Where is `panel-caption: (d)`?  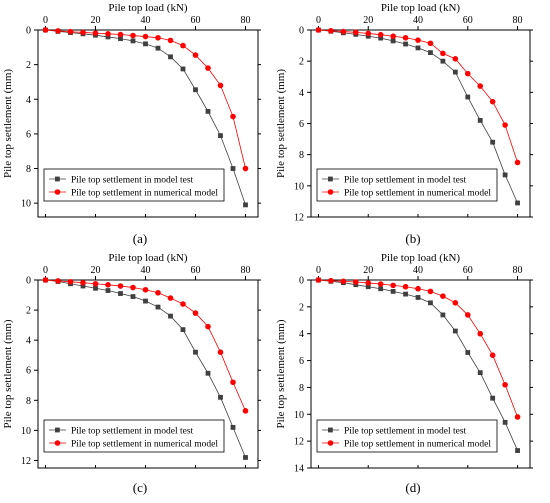 panel-caption: (d) is located at coordinates (412, 487).